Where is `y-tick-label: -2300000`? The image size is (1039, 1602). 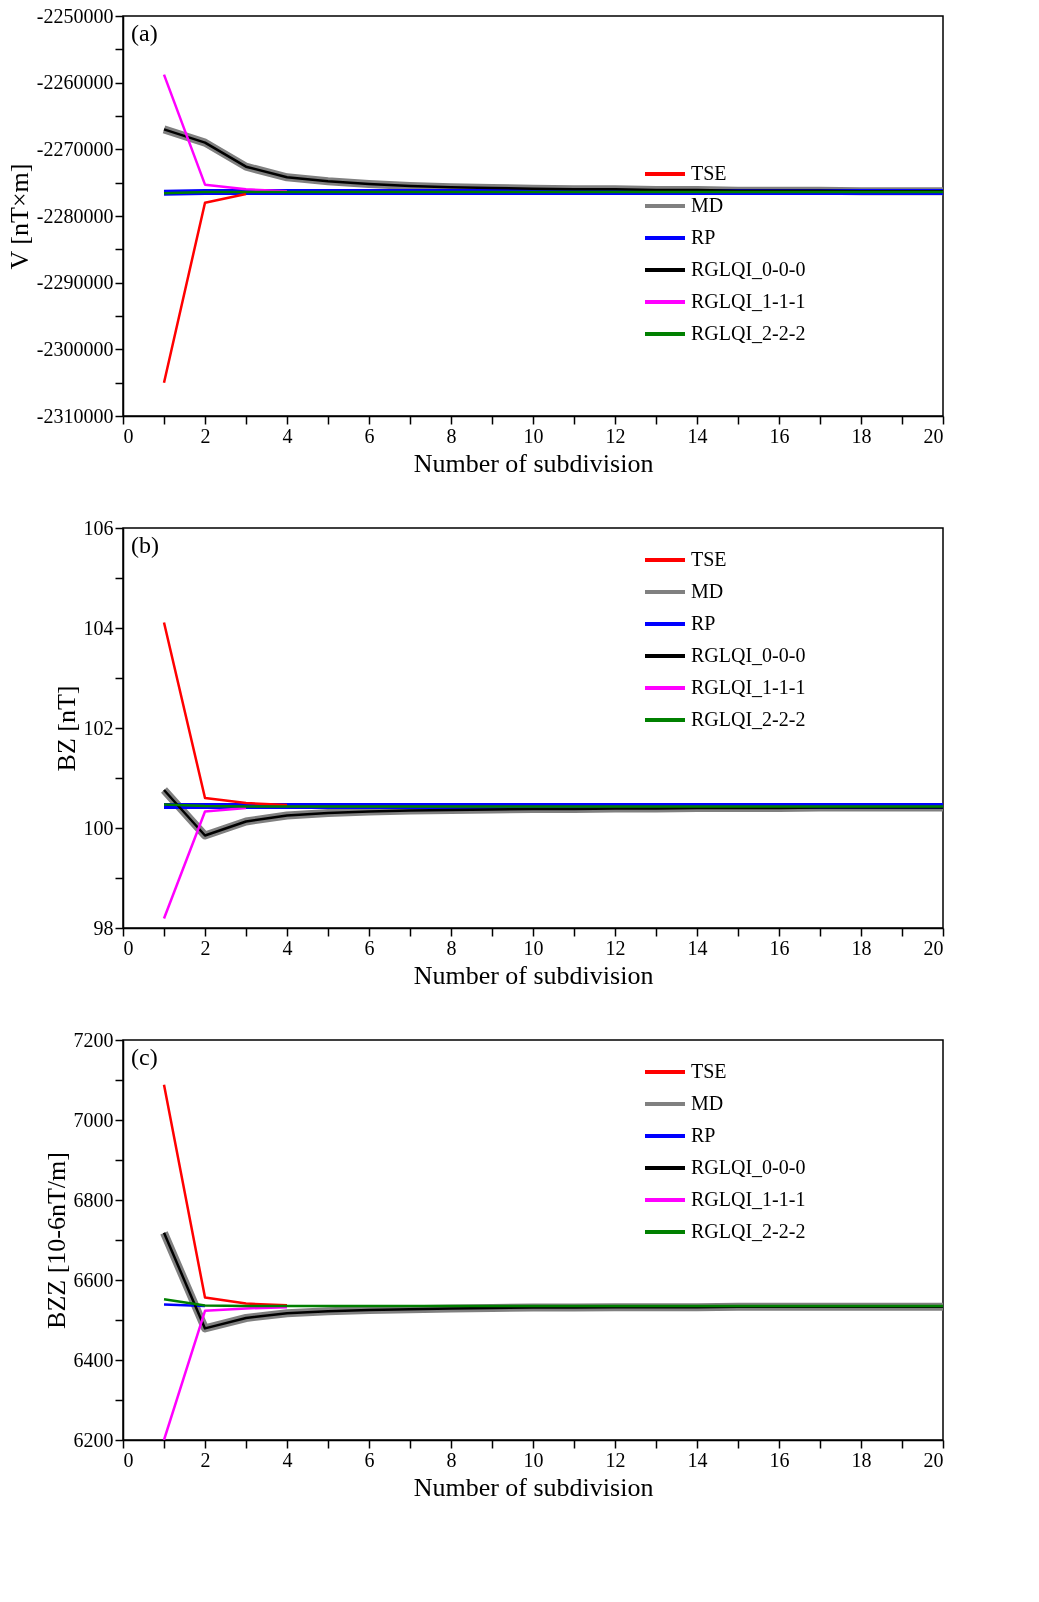
y-tick-label: -2300000 is located at coordinates (75, 348).